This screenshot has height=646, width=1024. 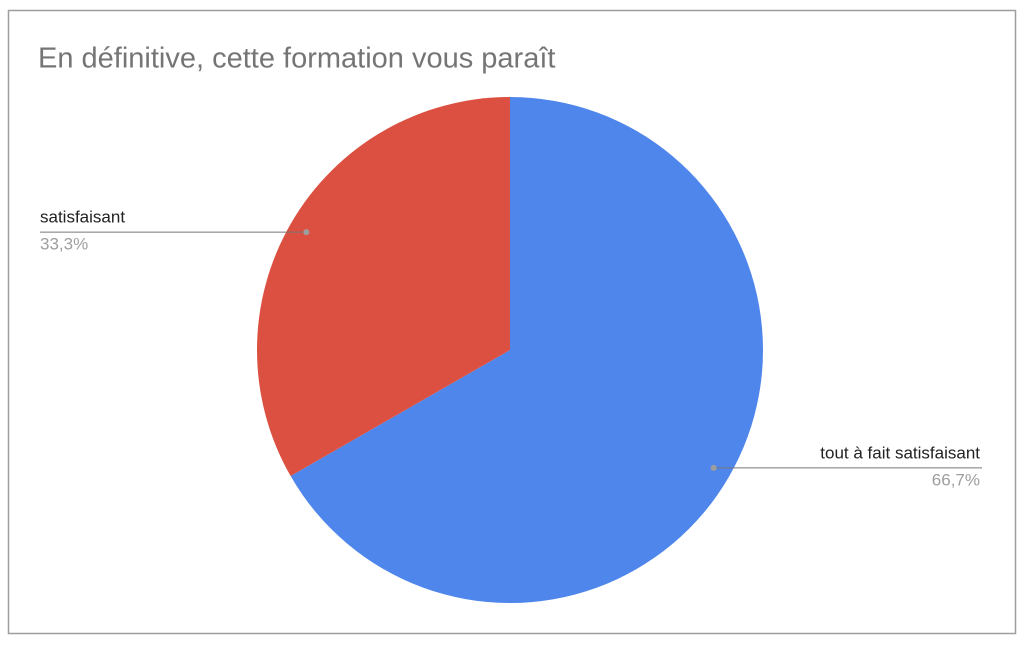 I want to click on slice-value-label: 33,3%, so click(x=64, y=244).